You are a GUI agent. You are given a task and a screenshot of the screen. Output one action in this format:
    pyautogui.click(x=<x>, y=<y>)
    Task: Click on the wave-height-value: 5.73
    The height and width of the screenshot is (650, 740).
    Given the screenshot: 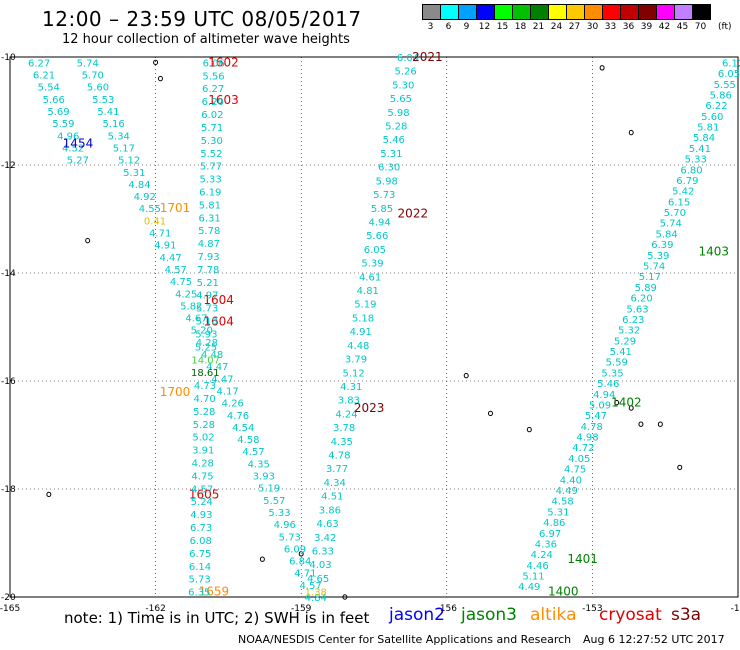 What is the action you would take?
    pyautogui.click(x=207, y=309)
    